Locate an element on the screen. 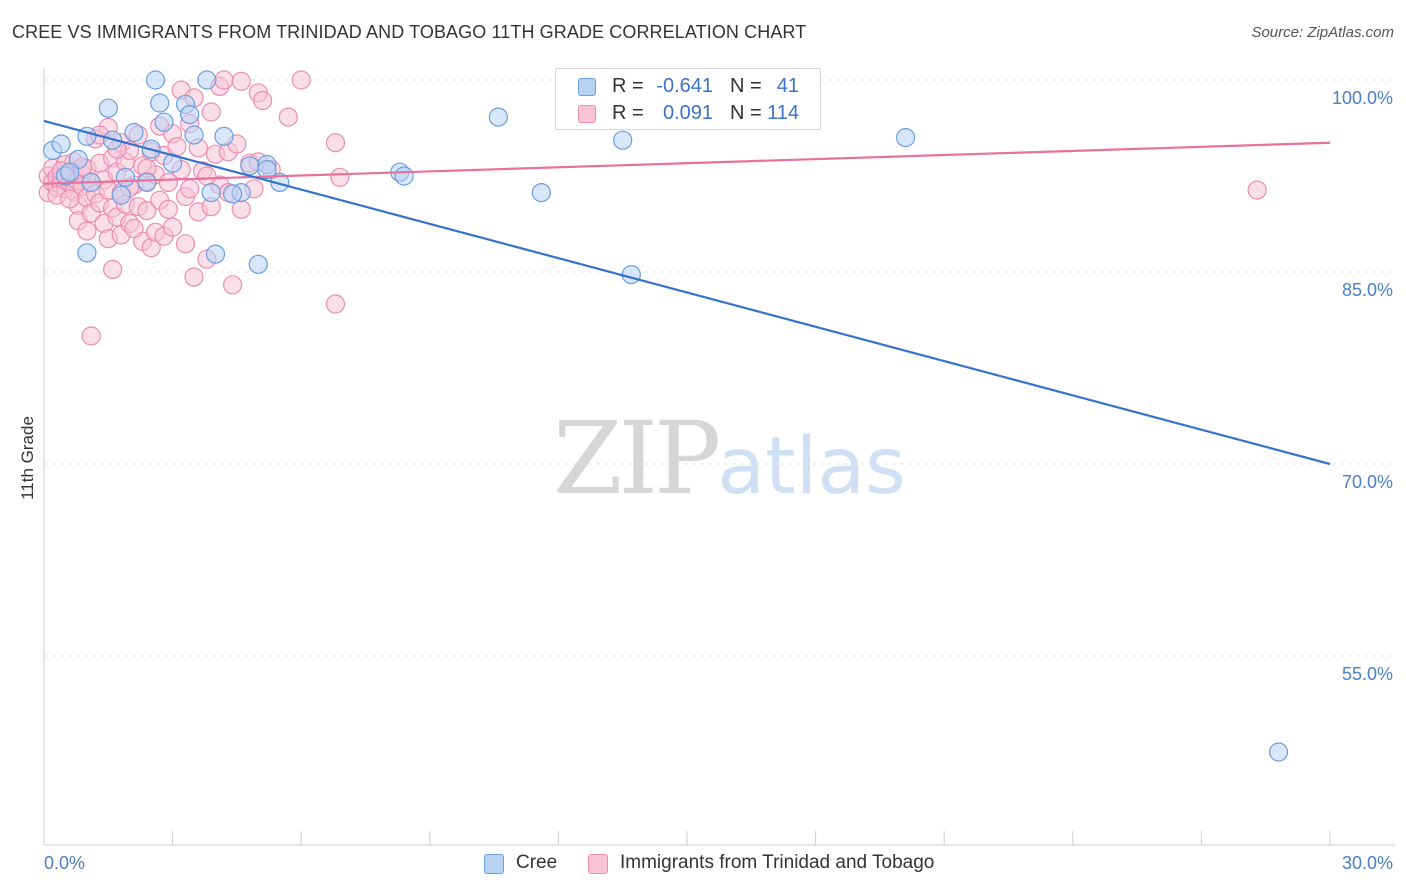 This screenshot has height=892, width=1406. correlation-legend: R = -0.641 N = 41 R = 0.091 N = 114 is located at coordinates (688, 99).